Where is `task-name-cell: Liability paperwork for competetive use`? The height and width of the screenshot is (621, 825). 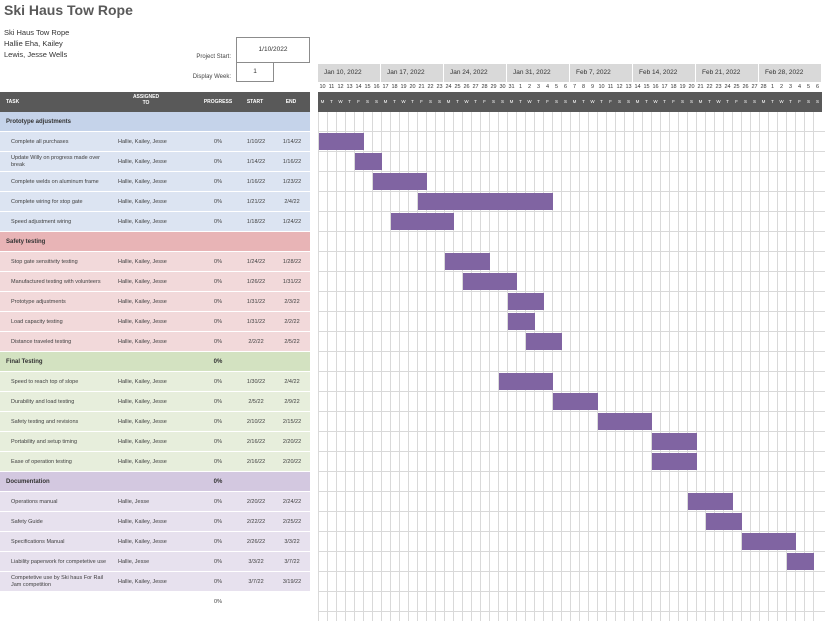 task-name-cell: Liability paperwork for competetive use is located at coordinates (59, 562).